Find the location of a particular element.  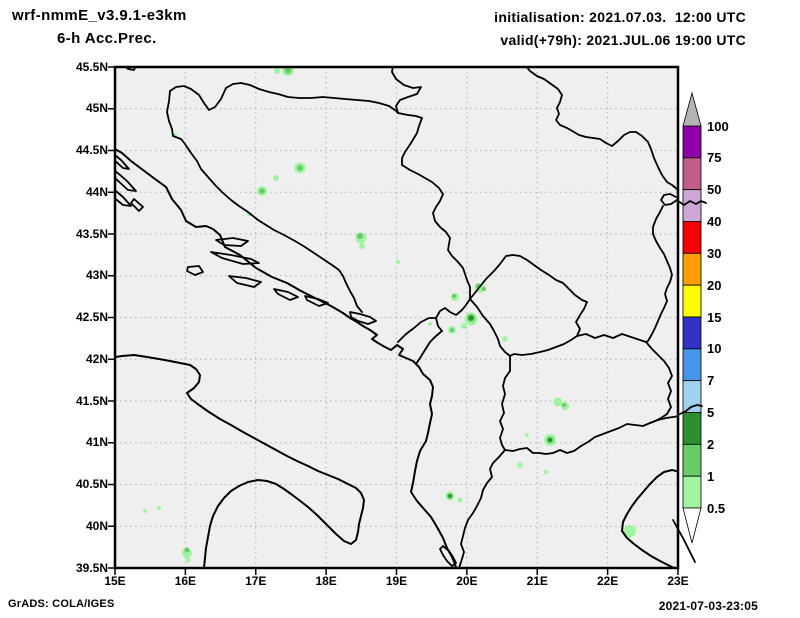

x-axis-label: 20E is located at coordinates (467, 581).